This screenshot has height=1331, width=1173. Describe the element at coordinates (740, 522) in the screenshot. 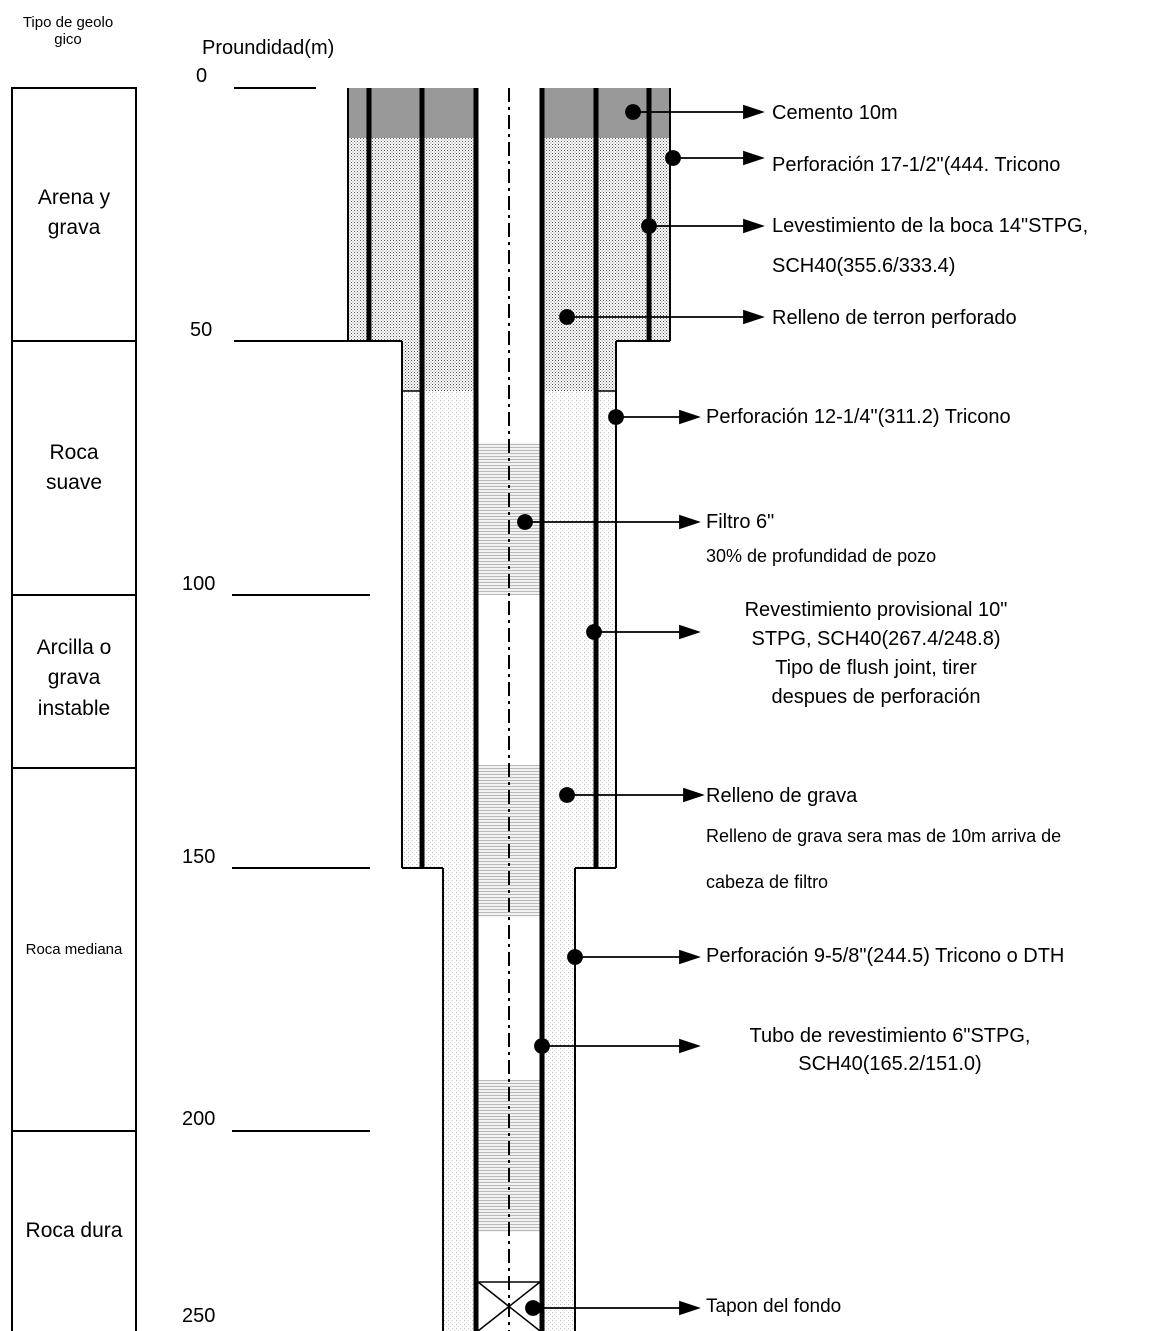

I see `label-filtro: Filtro 6"` at that location.